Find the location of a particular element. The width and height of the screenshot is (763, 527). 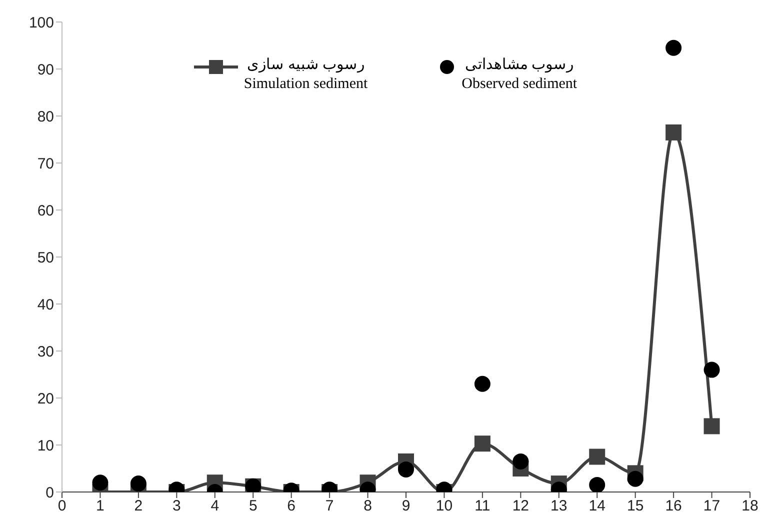

x-tick-label: 12 is located at coordinates (521, 506).